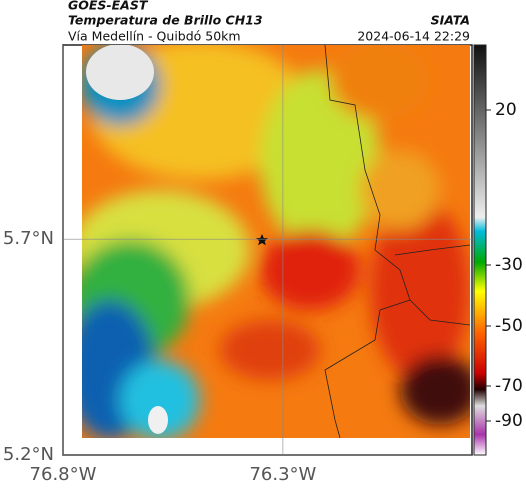 The width and height of the screenshot is (526, 495). I want to click on colorbar-tick-label: 20, so click(506, 110).